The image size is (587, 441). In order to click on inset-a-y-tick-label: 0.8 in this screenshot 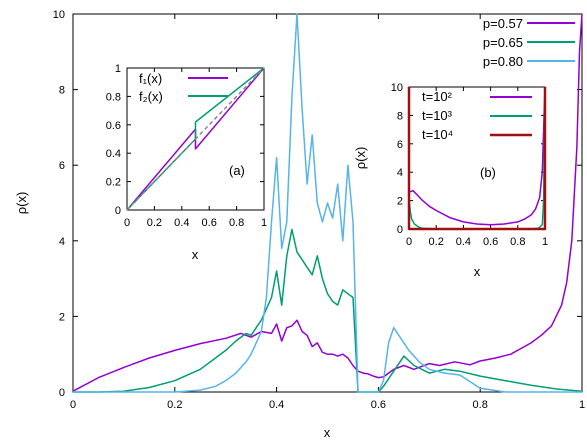, I will do `click(113, 97)`.